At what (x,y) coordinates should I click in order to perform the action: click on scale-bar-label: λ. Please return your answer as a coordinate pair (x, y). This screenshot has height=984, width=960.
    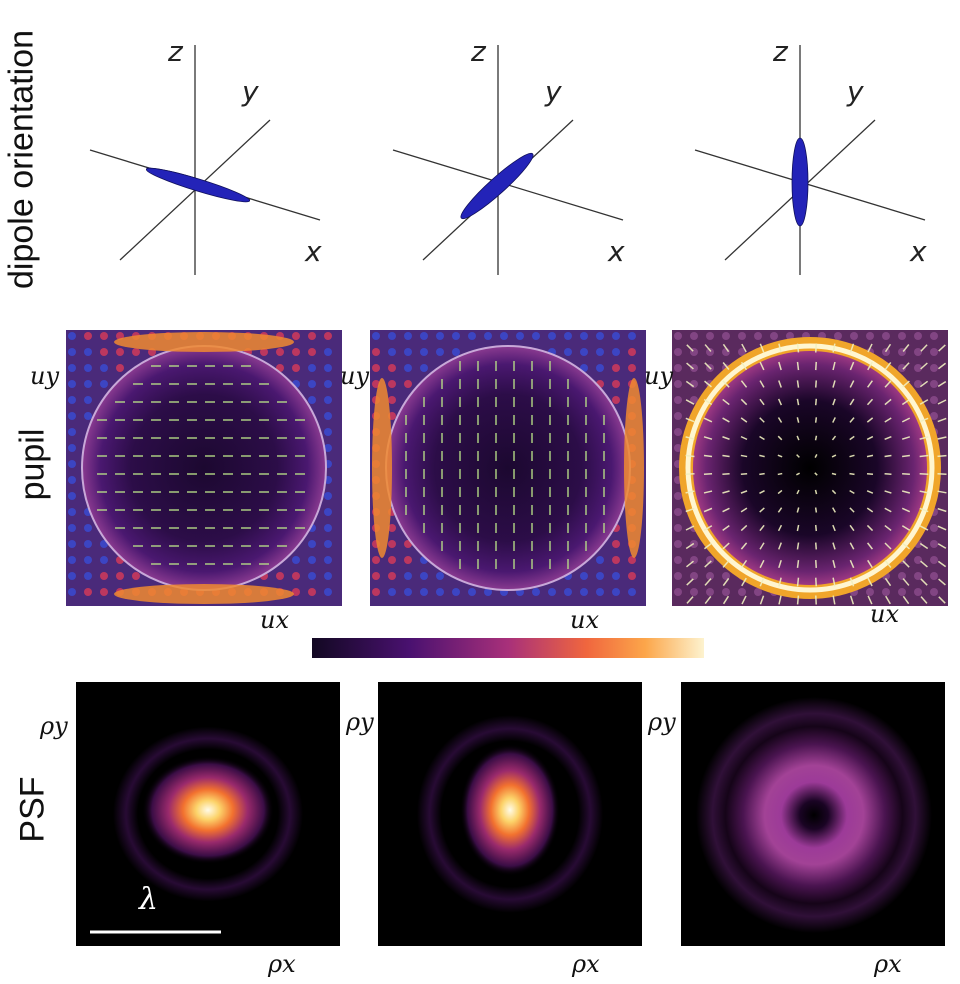
    Looking at the image, I should click on (149, 899).